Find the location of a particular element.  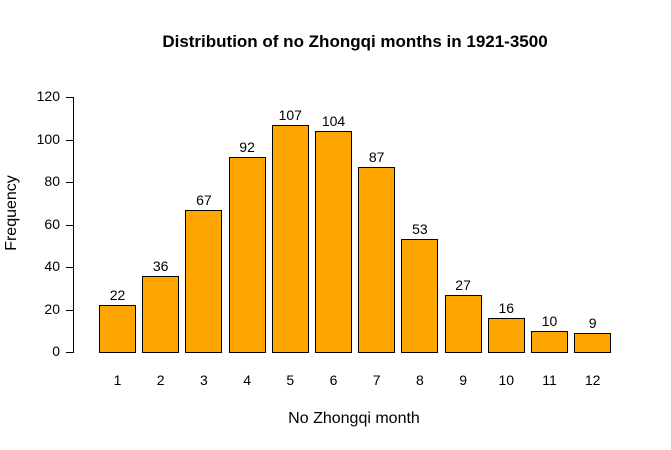

y-tick-label: 0 is located at coordinates (56, 351).